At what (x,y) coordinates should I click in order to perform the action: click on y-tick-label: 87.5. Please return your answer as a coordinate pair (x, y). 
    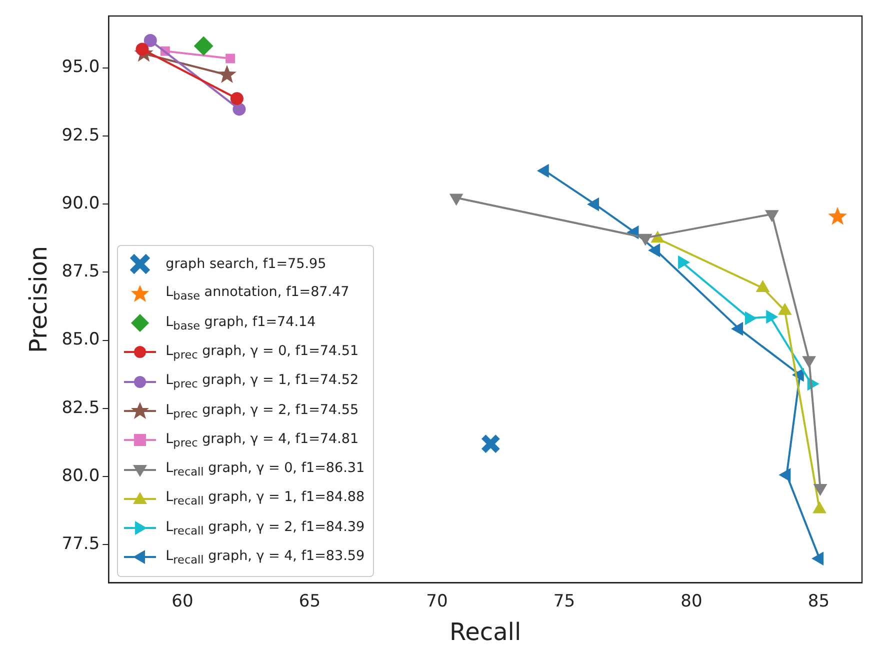
    Looking at the image, I should click on (81, 272).